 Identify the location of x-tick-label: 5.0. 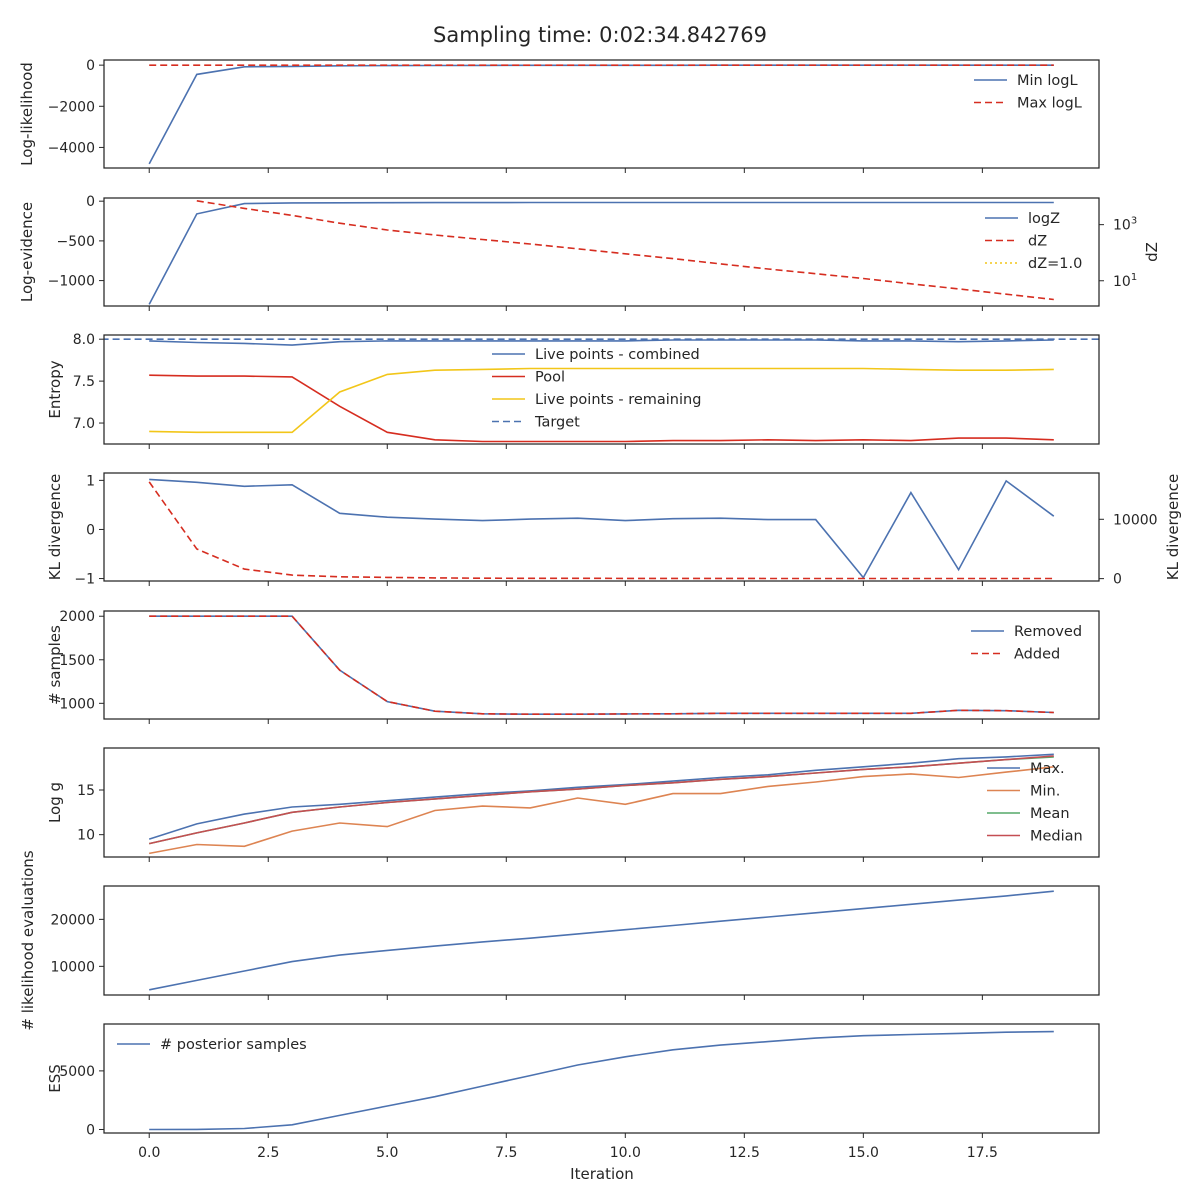
(387, 1153).